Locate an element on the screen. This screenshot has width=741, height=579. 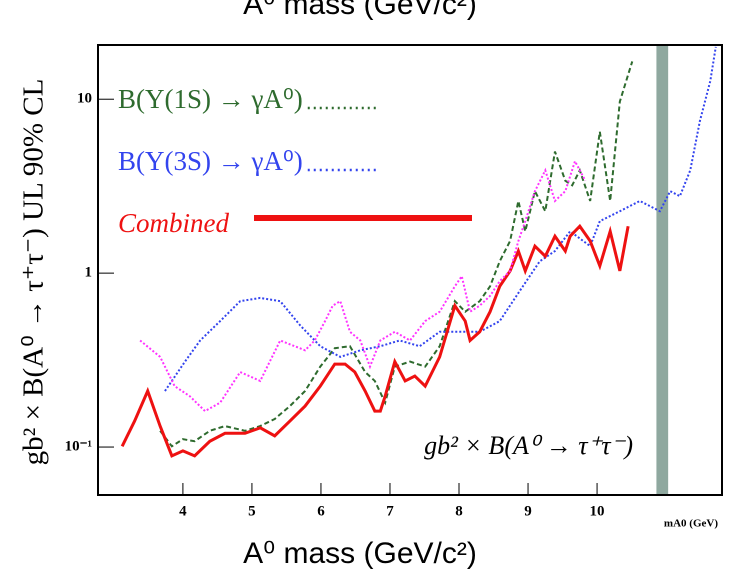
shaded-band is located at coordinates (662, 270).